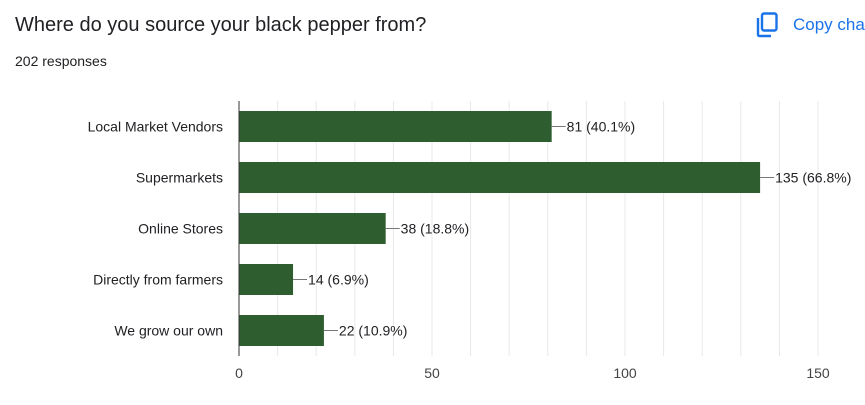 The width and height of the screenshot is (865, 405). I want to click on data-label: 38 (18.8%), so click(435, 229).